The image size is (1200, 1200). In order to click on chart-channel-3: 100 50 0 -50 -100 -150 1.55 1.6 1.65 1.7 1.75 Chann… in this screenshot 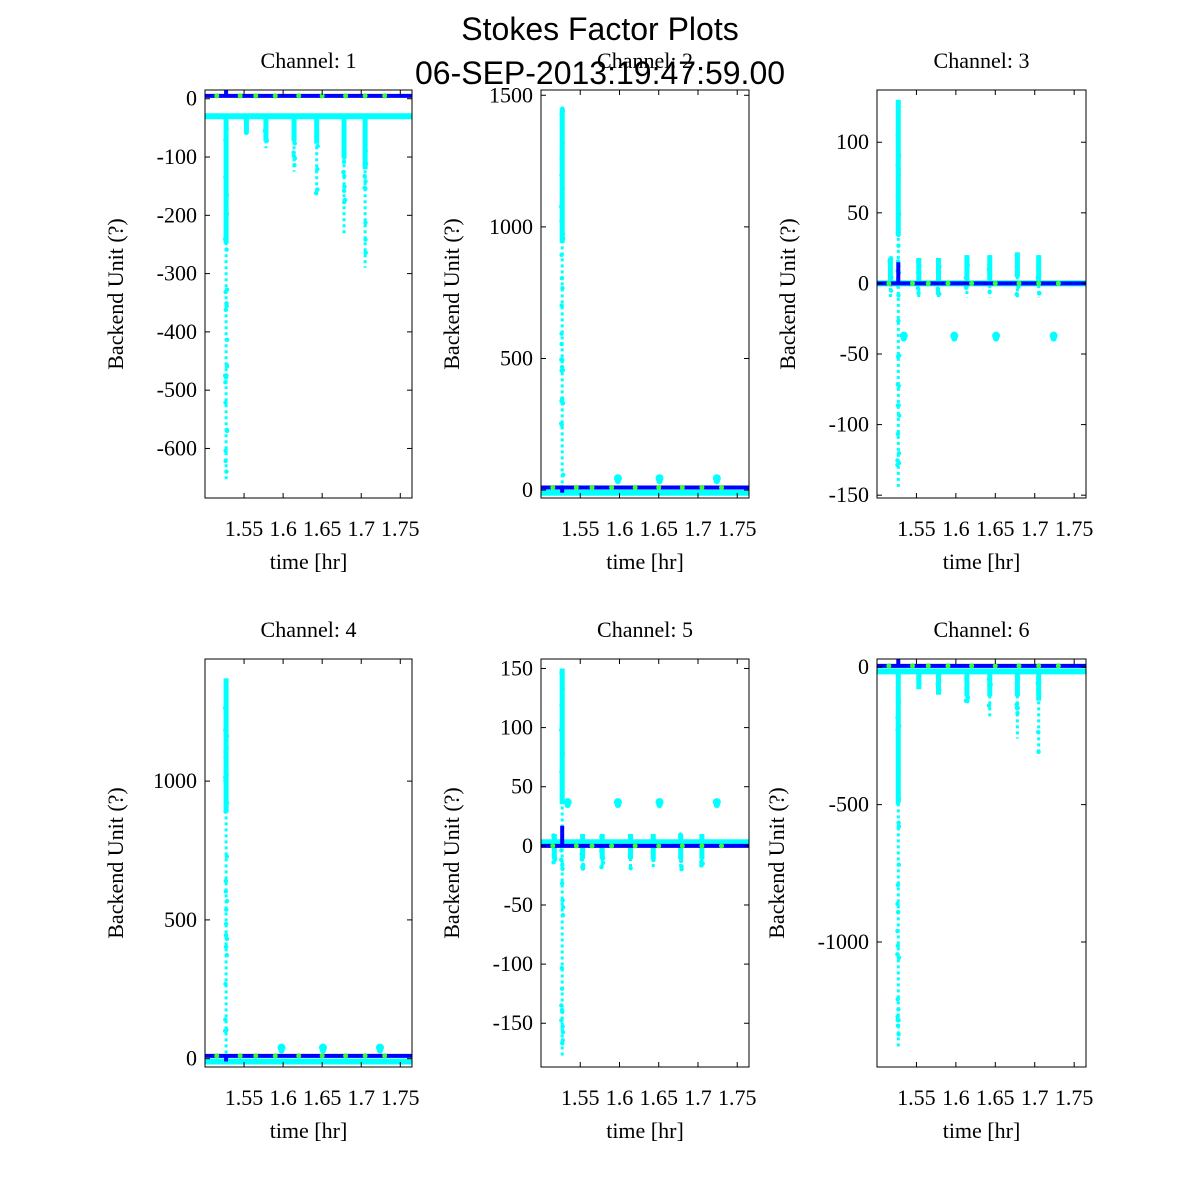, I will do `click(934, 311)`.